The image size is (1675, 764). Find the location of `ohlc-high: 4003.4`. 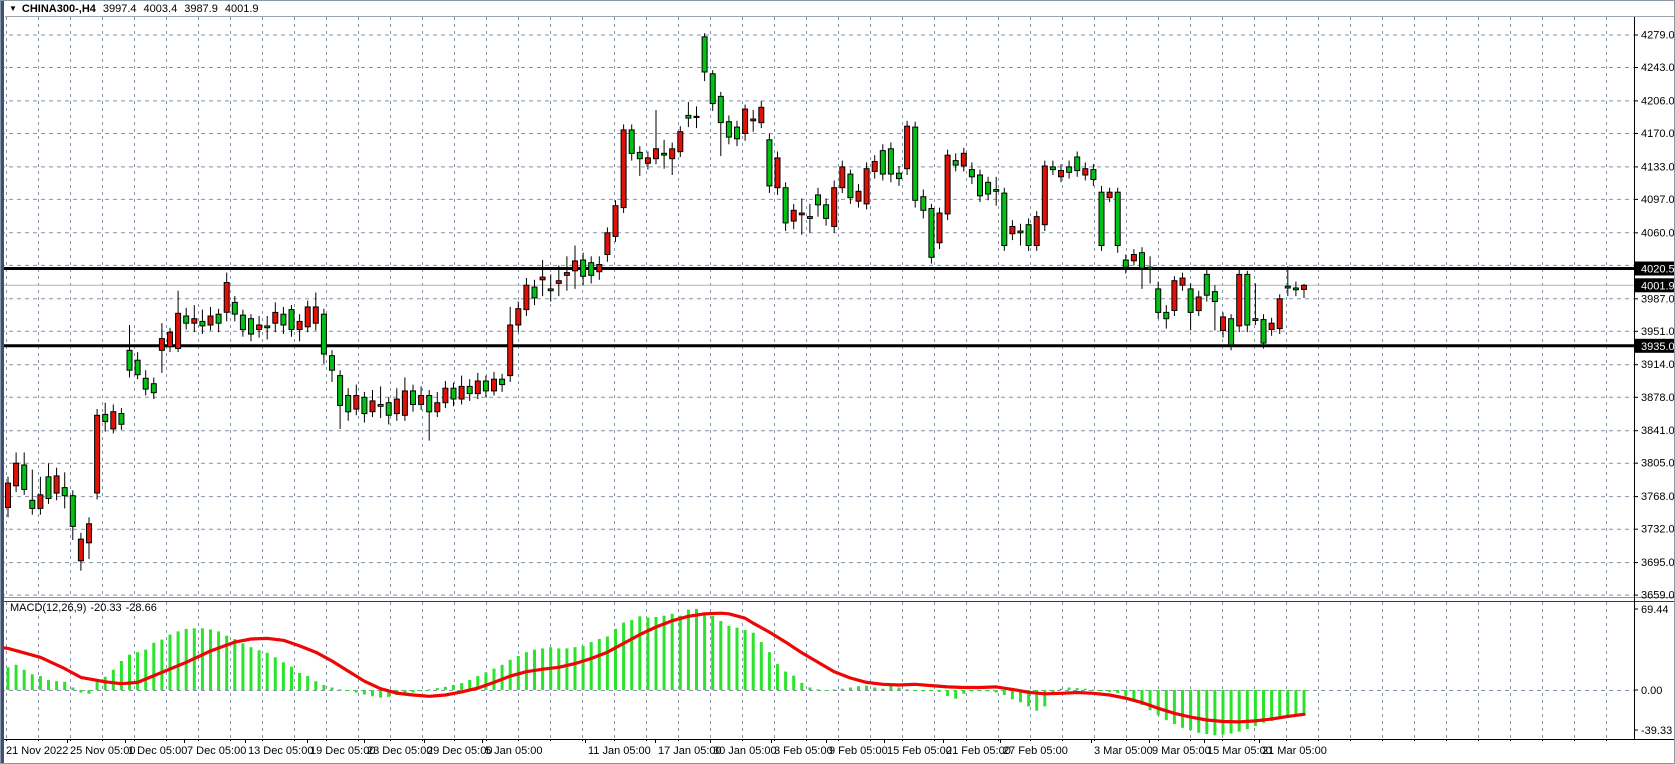

ohlc-high: 4003.4 is located at coordinates (160, 9).